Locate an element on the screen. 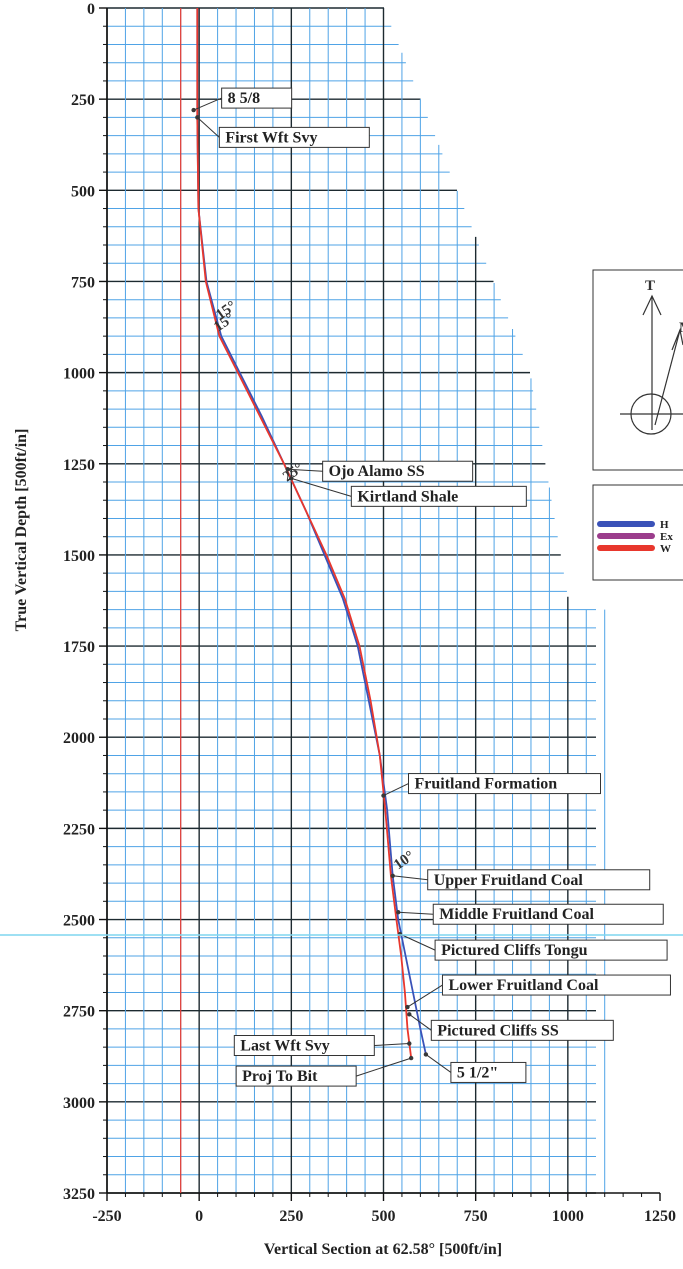 This screenshot has width=683, height=1269. x-tick-label: 1000 is located at coordinates (568, 1216).